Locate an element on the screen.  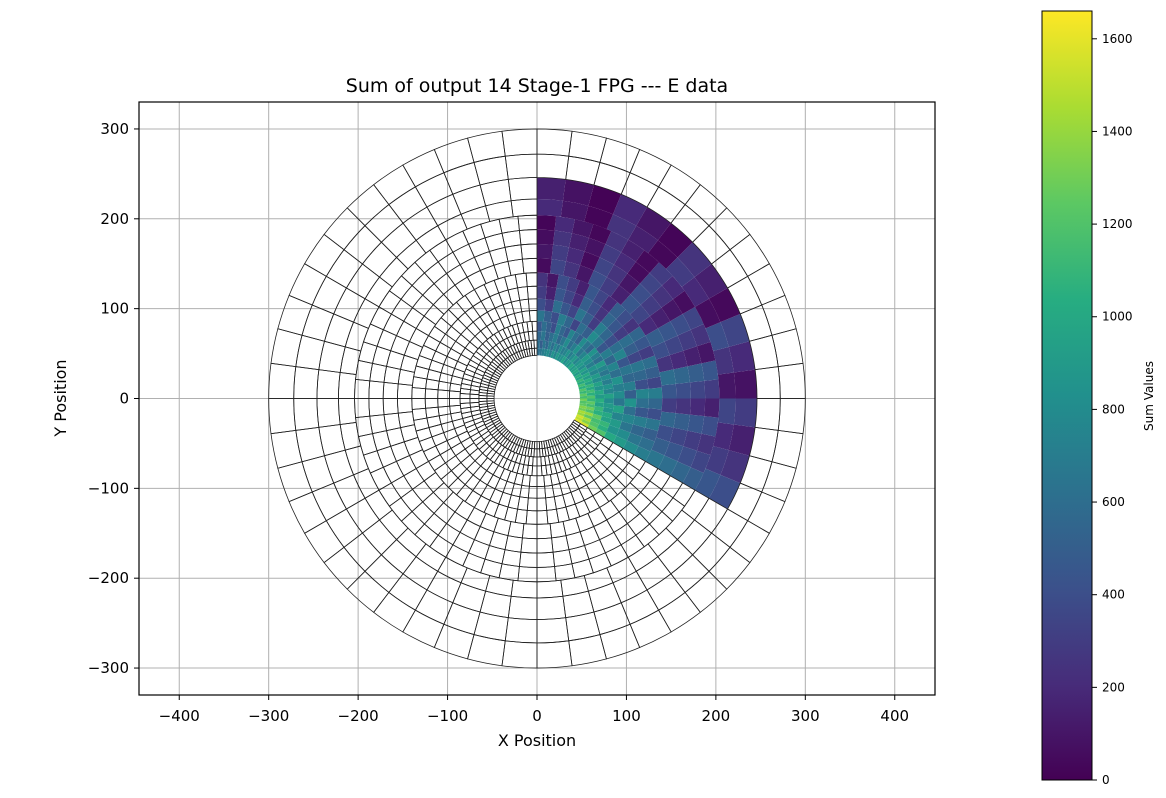
x-tick-label: −300 is located at coordinates (268, 716).